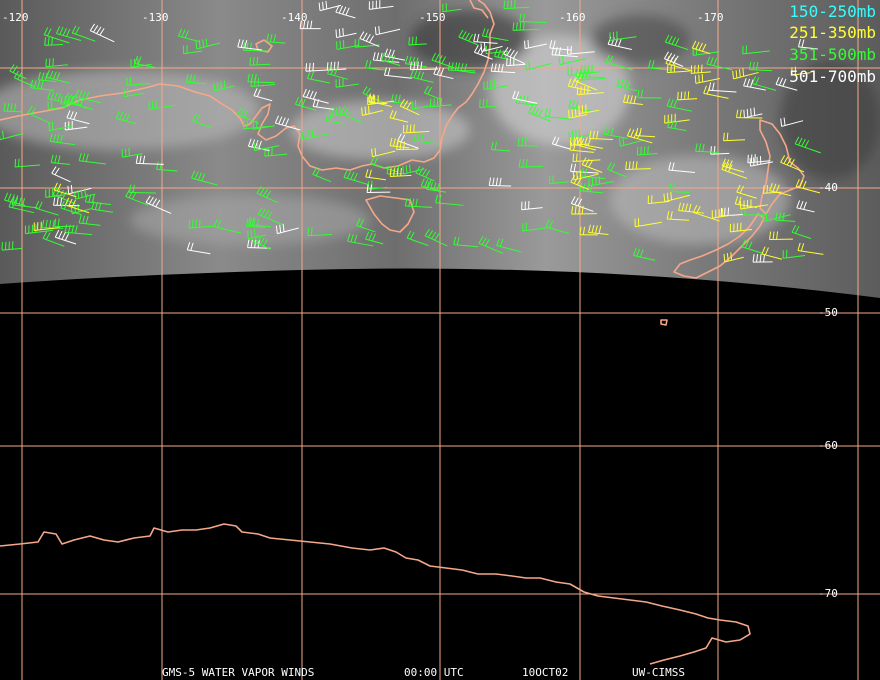  Describe the element at coordinates (828, 312) in the screenshot. I see `lat-label-50: -50` at that location.